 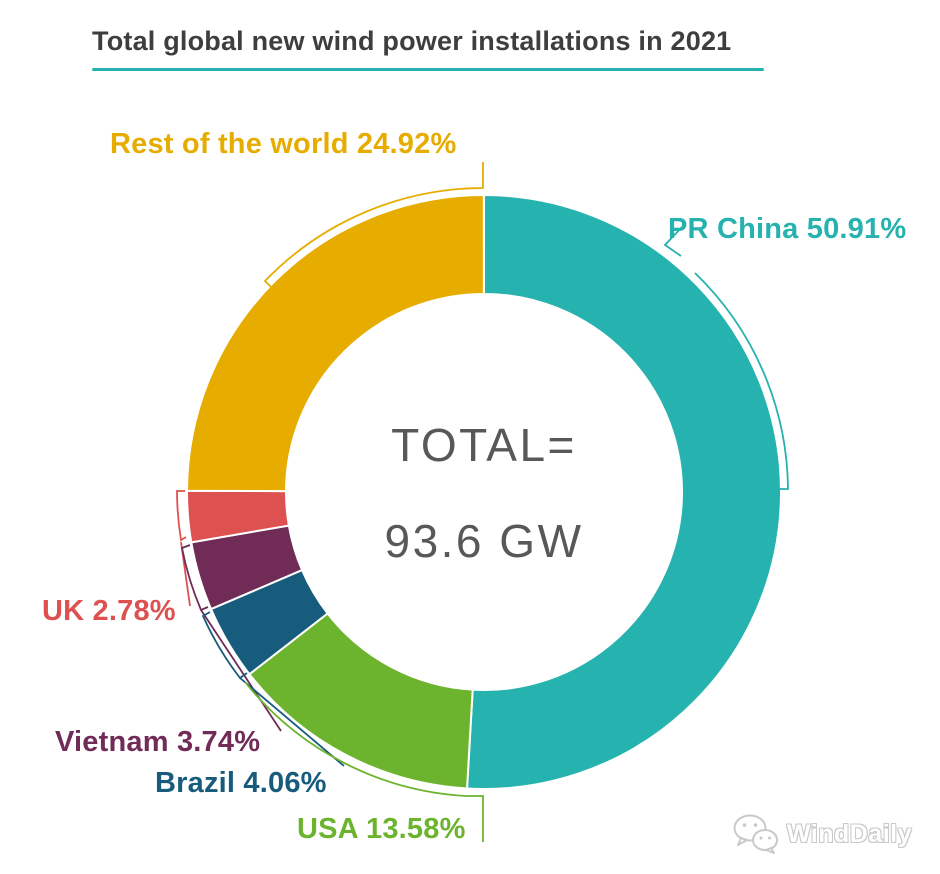 What do you see at coordinates (283, 144) in the screenshot?
I see `label-rest-of-the-world: Rest of the world 24.92%` at bounding box center [283, 144].